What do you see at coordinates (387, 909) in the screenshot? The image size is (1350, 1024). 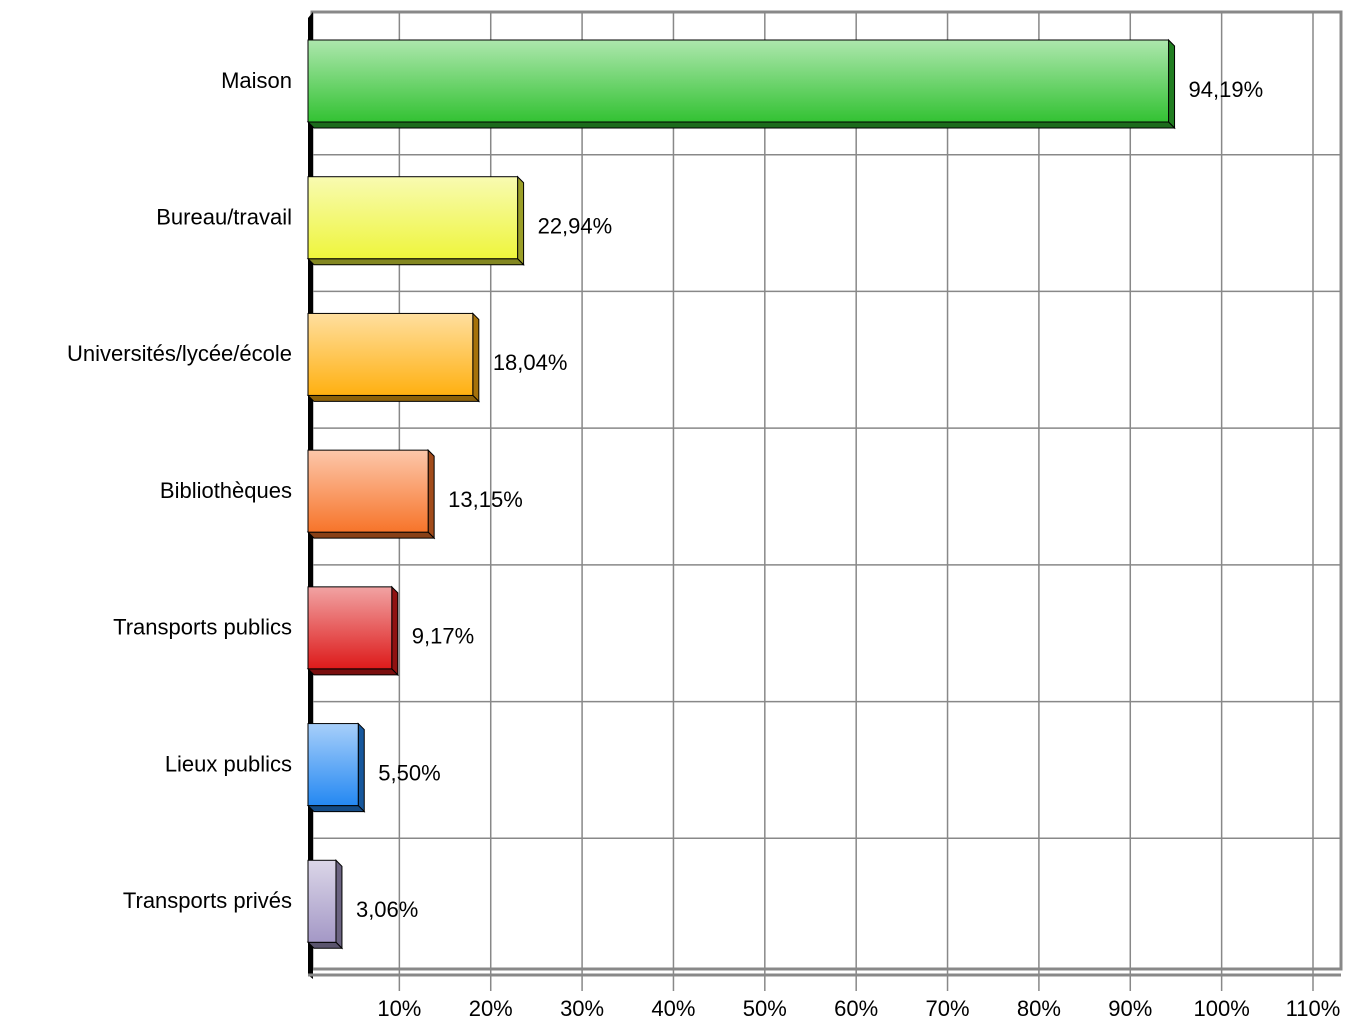 I see `value-label: 3,06%` at bounding box center [387, 909].